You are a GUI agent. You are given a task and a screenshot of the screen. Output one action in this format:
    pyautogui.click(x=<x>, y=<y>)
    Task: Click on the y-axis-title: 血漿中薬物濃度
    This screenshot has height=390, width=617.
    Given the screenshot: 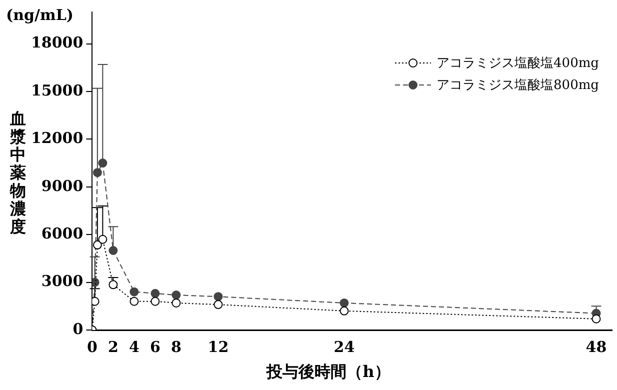 What is the action you would take?
    pyautogui.click(x=18, y=172)
    